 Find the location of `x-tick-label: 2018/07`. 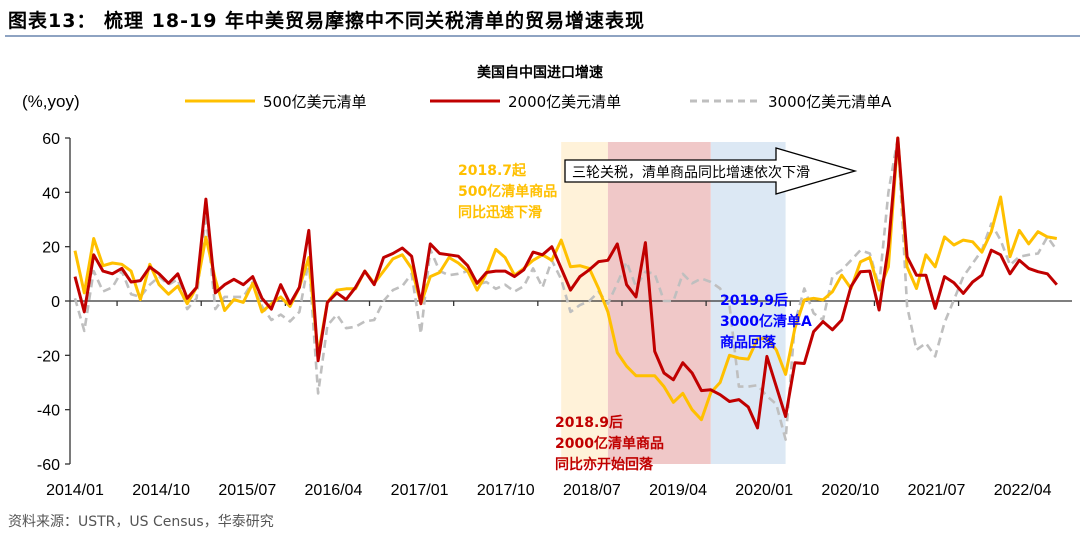

x-tick-label: 2018/07 is located at coordinates (592, 490).